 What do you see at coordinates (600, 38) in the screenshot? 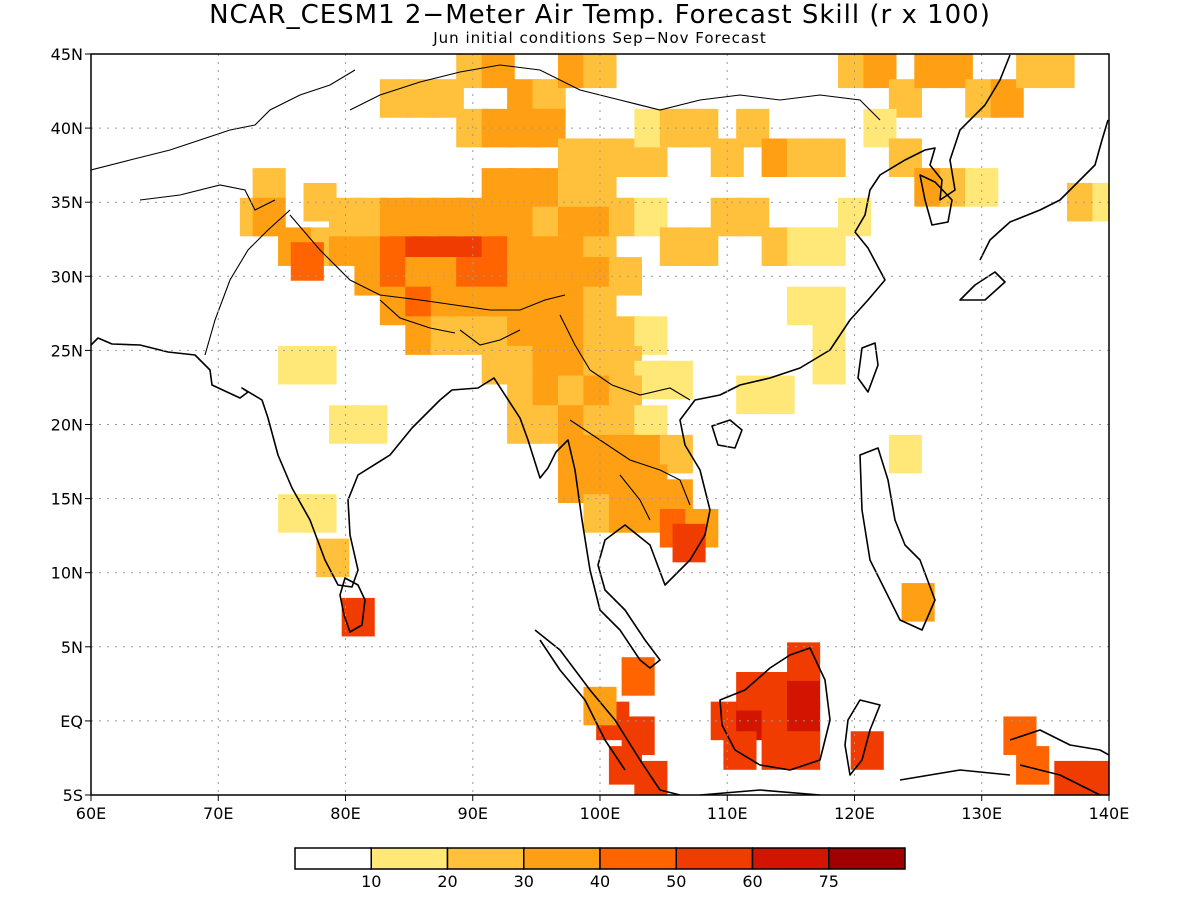
I see `map-subtitle: Jun initial conditions Sep−Nov Forecast` at bounding box center [600, 38].